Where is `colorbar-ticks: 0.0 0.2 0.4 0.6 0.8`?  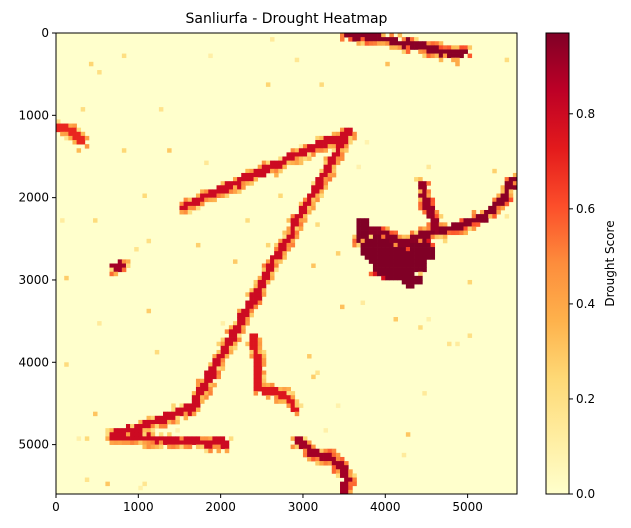
colorbar-ticks: 0.0 0.2 0.4 0.6 0.8 is located at coordinates (582, 304).